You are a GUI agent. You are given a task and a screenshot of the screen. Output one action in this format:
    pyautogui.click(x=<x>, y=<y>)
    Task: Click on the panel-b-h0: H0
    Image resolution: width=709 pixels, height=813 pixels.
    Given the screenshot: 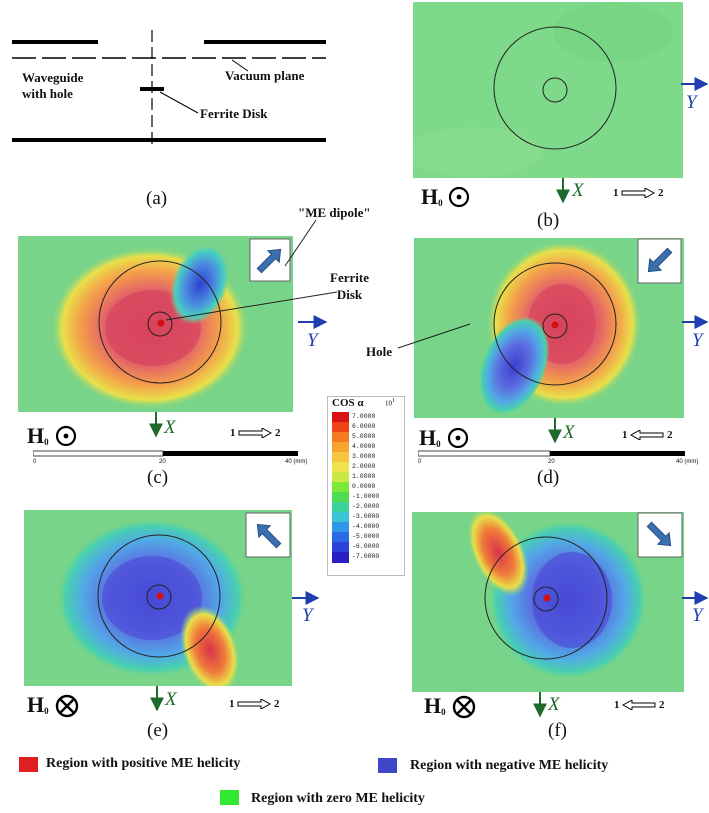 What is the action you would take?
    pyautogui.click(x=432, y=197)
    